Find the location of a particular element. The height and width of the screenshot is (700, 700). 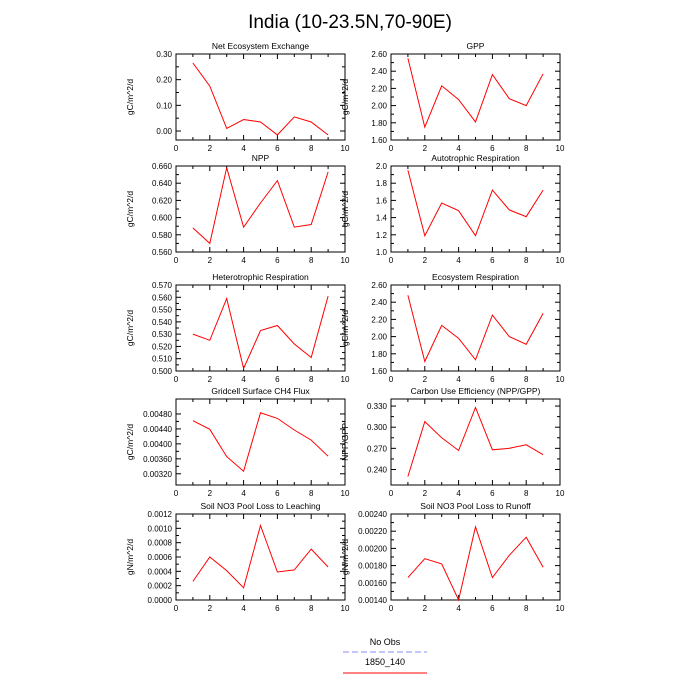

y-tick-label: 1.4 is located at coordinates (382, 218).